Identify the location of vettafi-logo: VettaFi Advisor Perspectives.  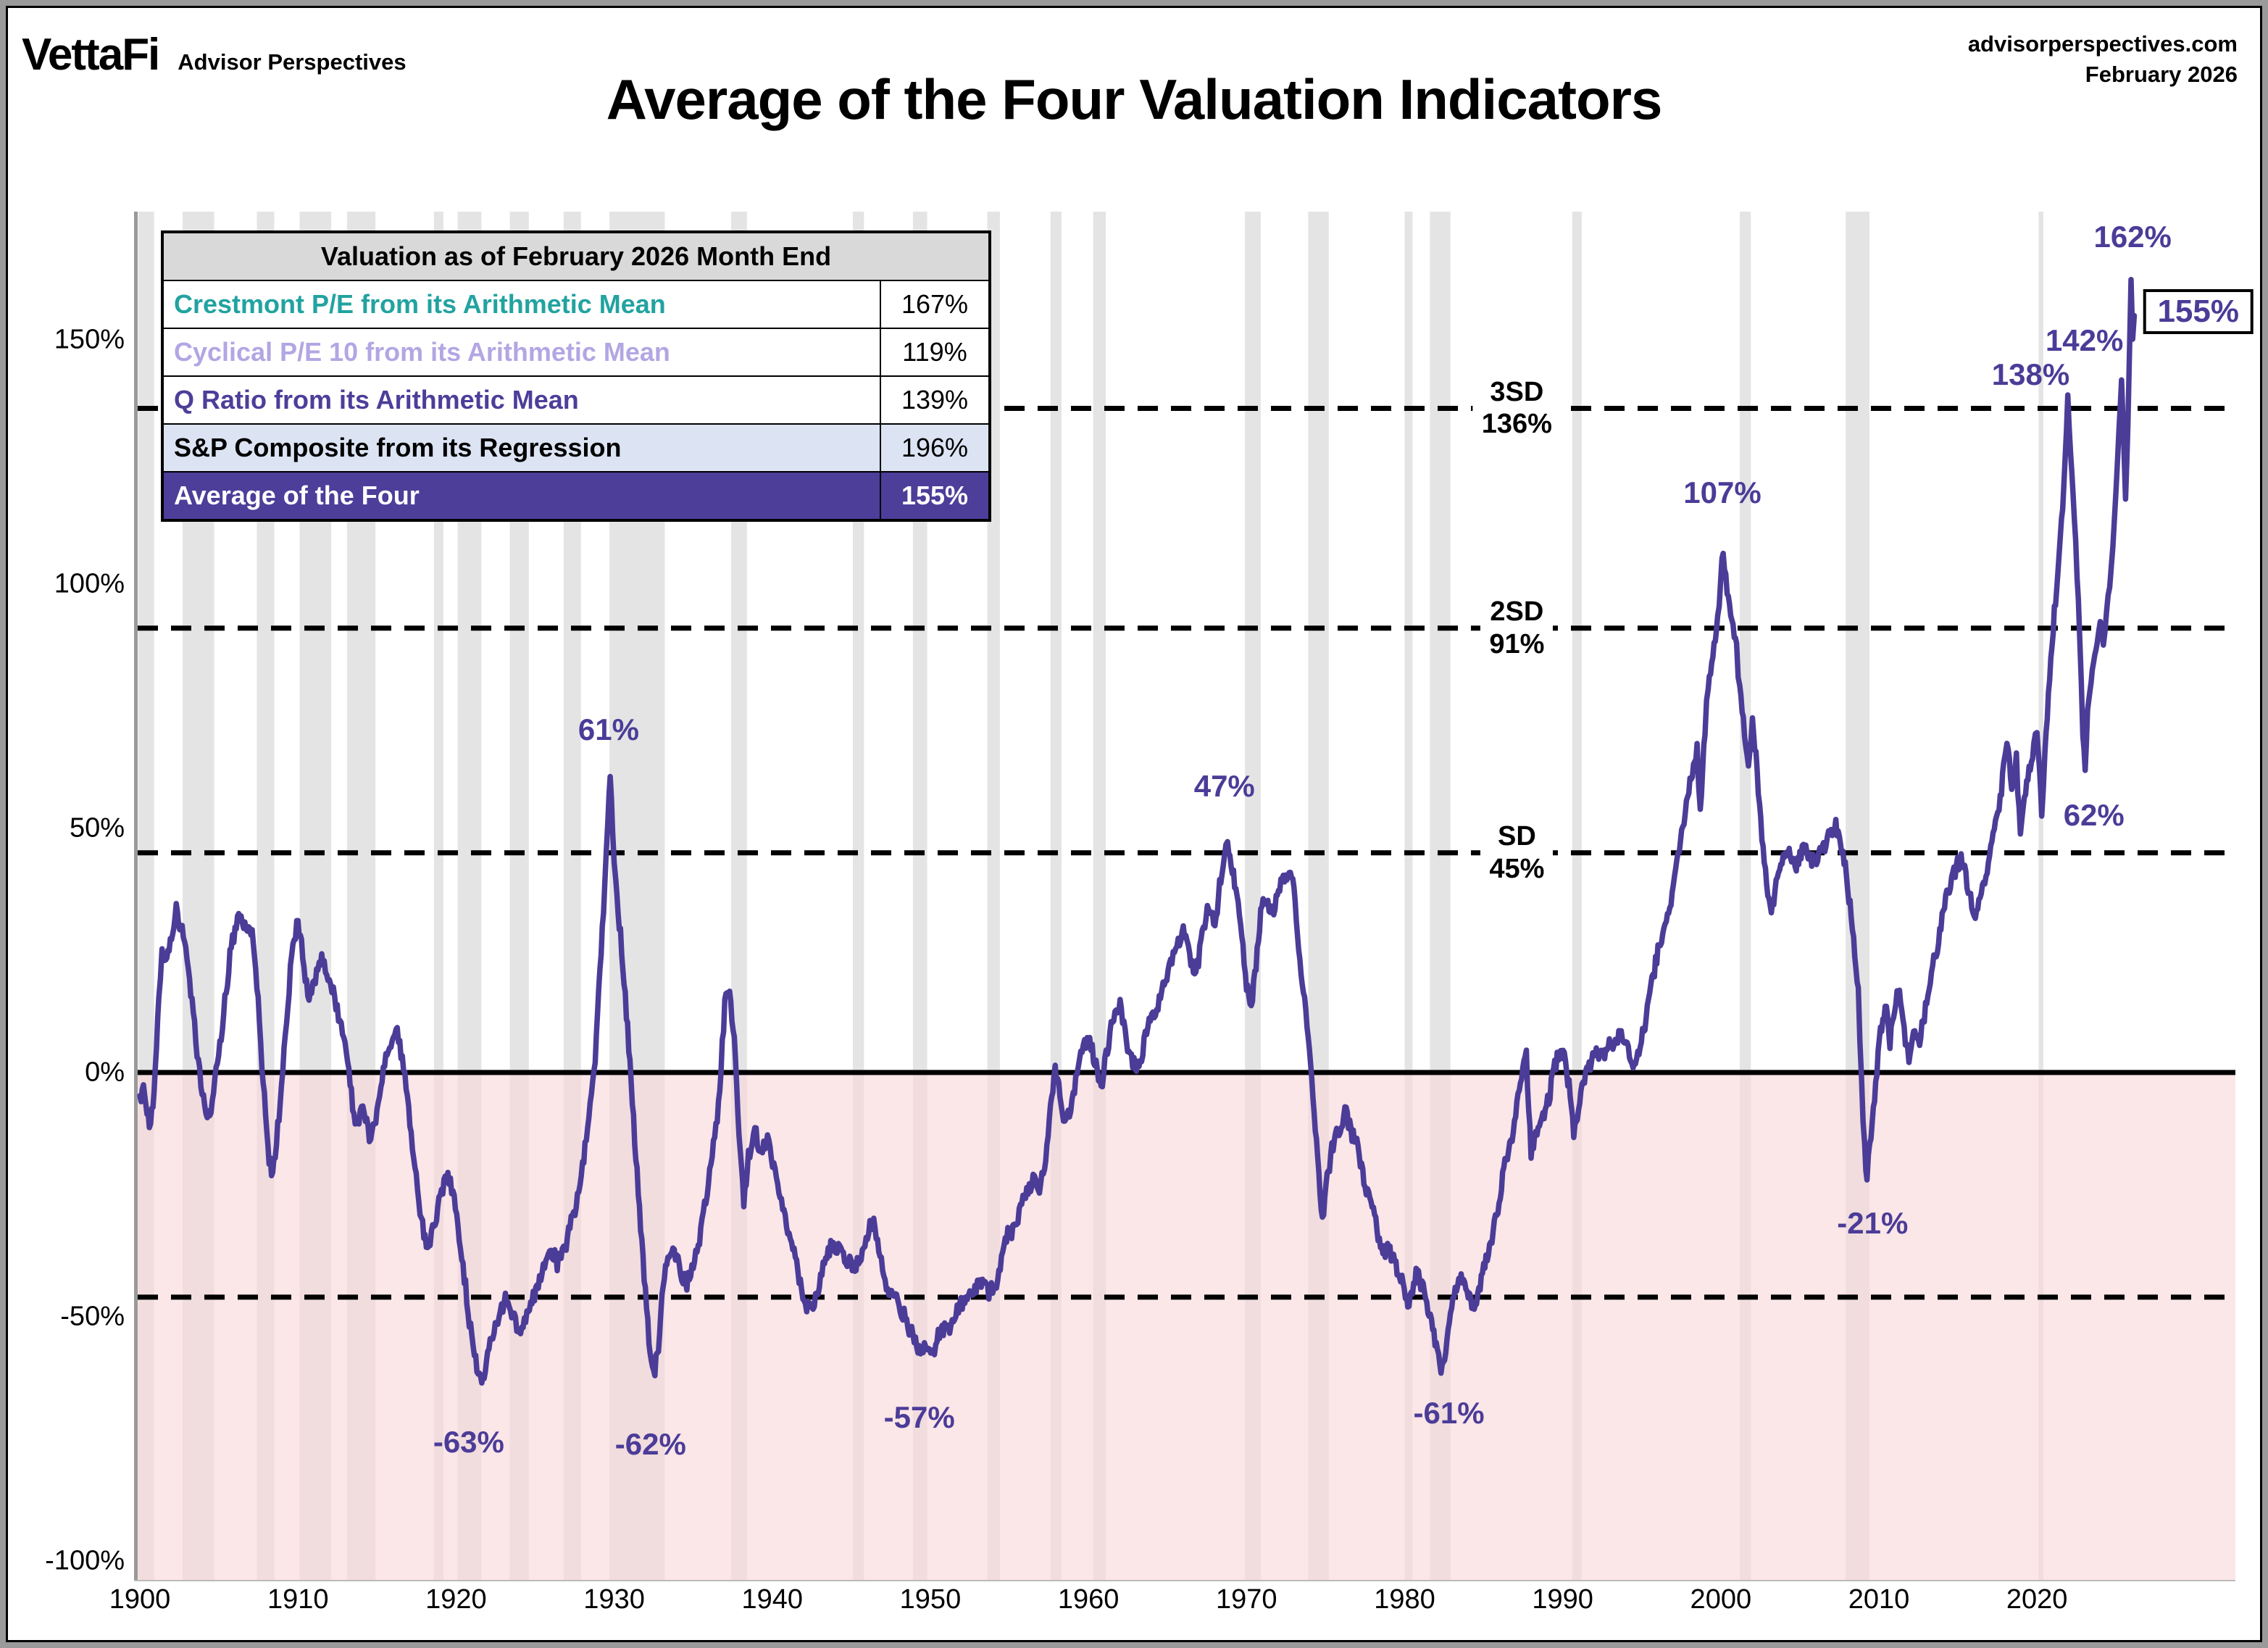
(214, 54).